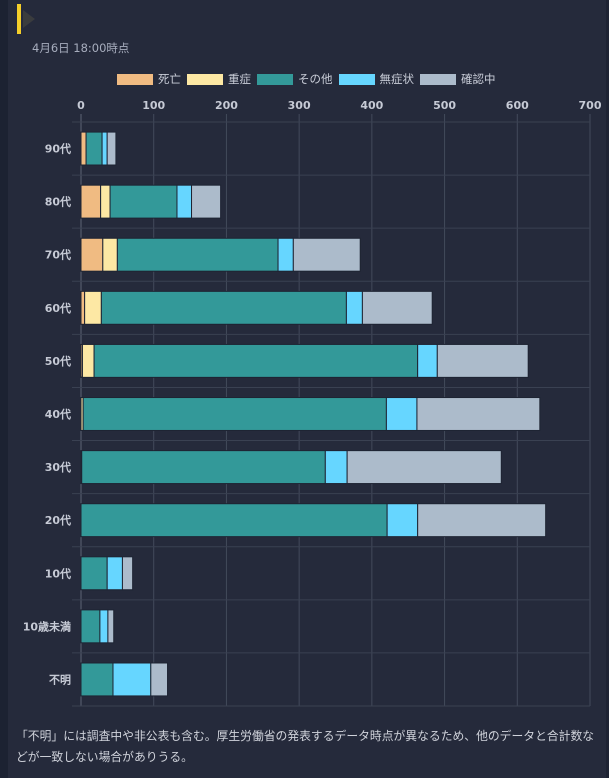 The width and height of the screenshot is (609, 778). What do you see at coordinates (371, 105) in the screenshot?
I see `x-tick-label: 400` at bounding box center [371, 105].